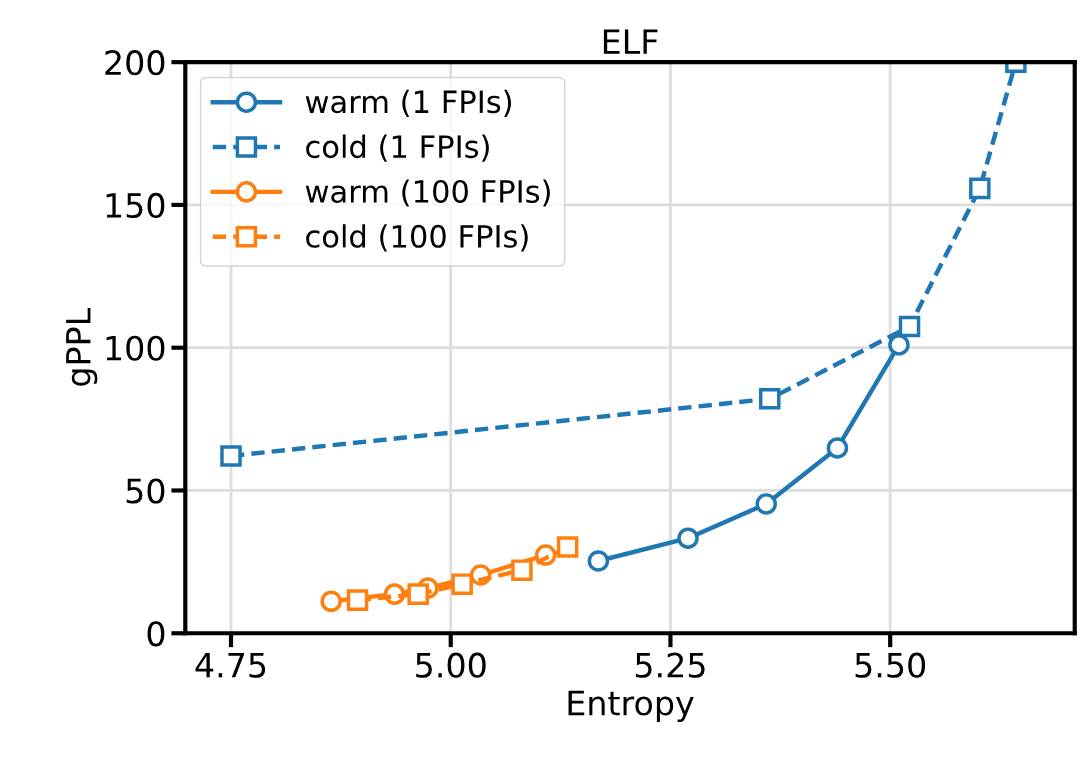  What do you see at coordinates (135, 63) in the screenshot?
I see `y-tick-label: 200` at bounding box center [135, 63].